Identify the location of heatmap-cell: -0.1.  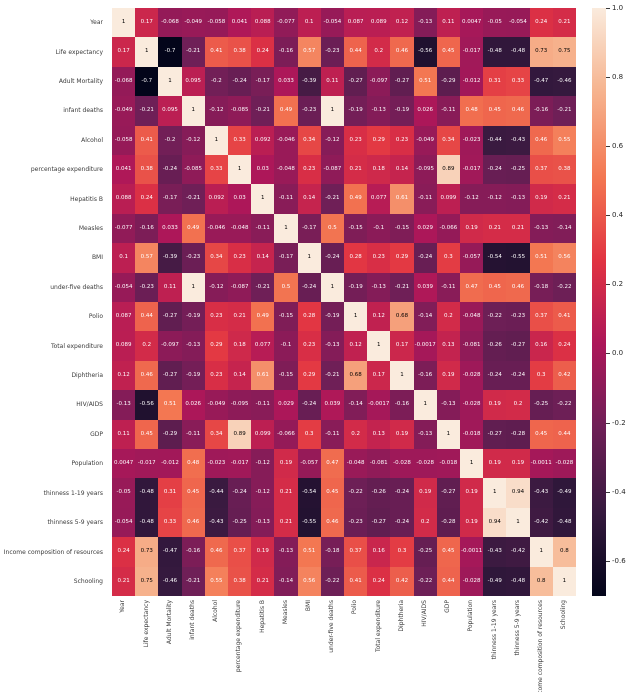
(379, 228).